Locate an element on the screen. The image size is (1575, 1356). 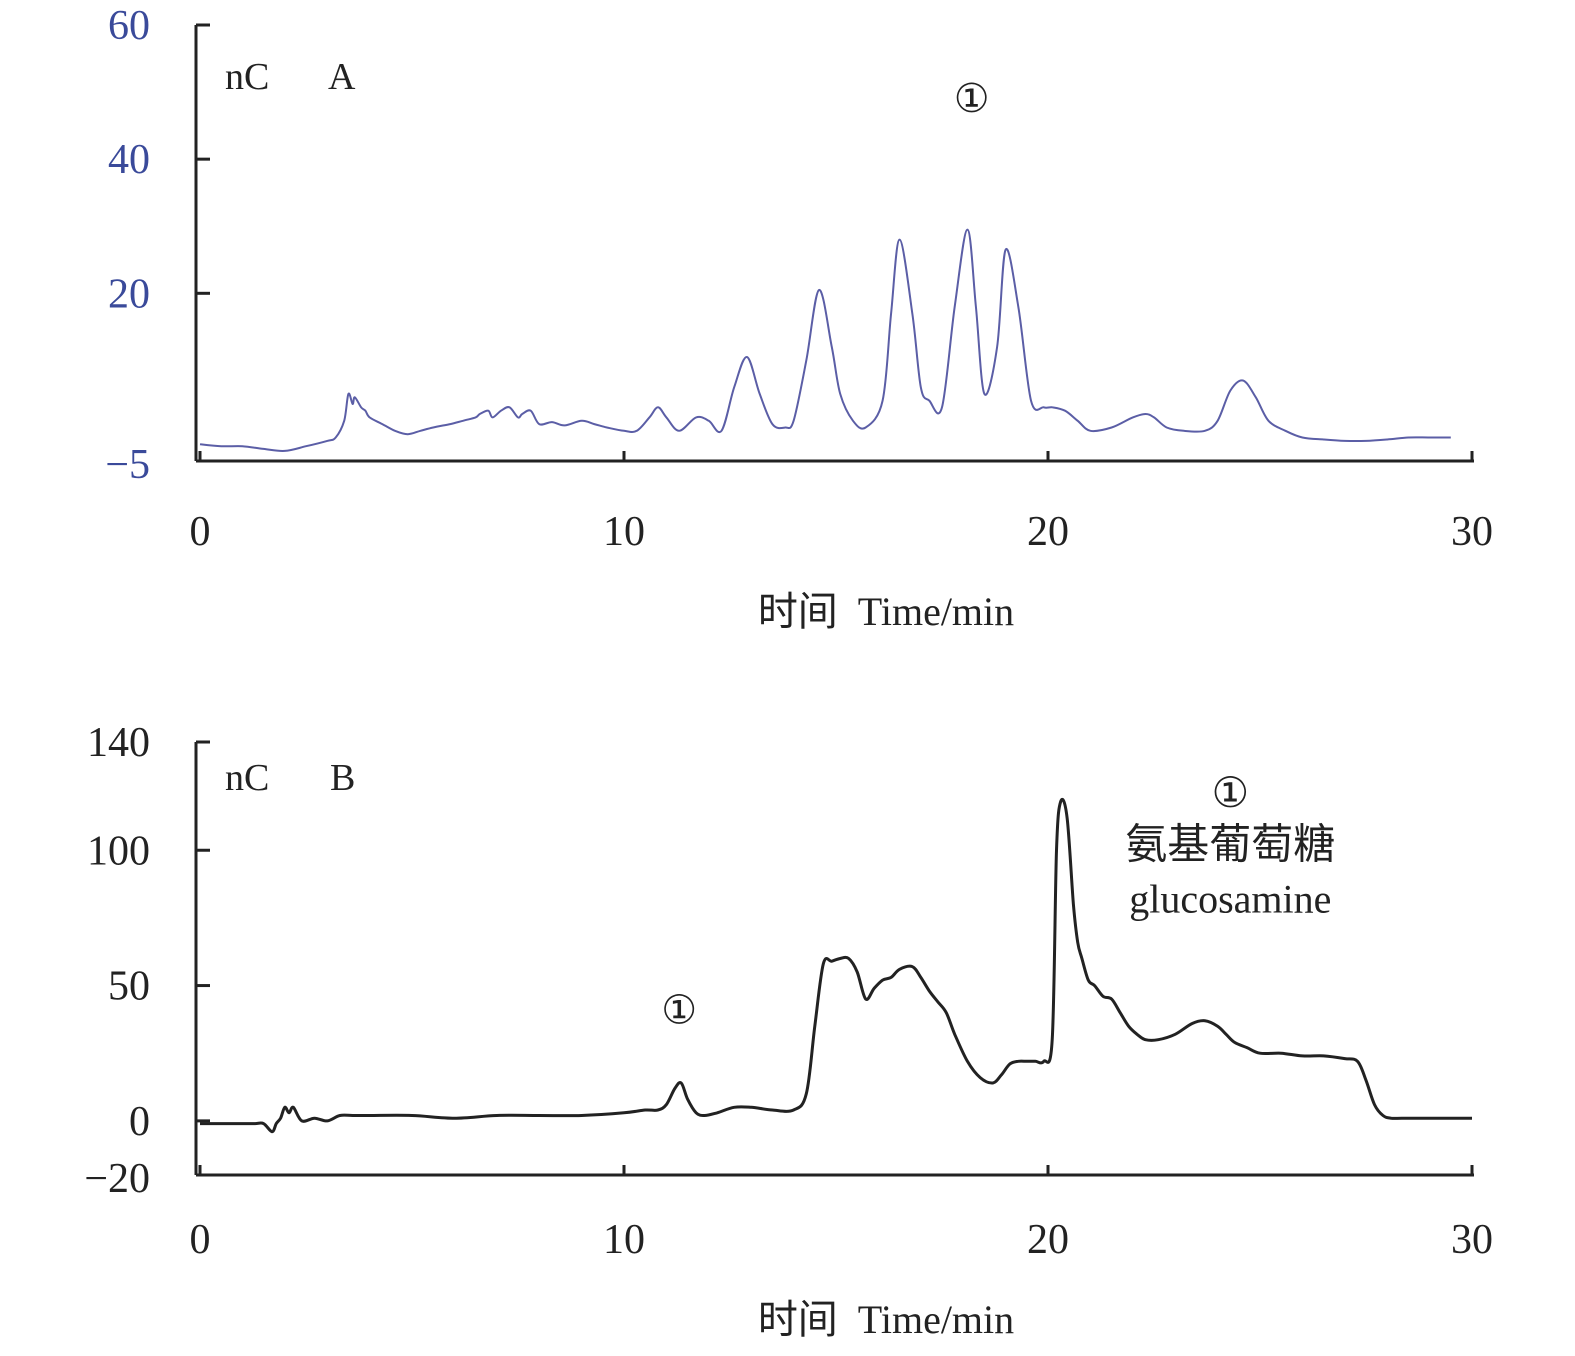
panel-a-y-tick-label: 60 is located at coordinates (129, 26).